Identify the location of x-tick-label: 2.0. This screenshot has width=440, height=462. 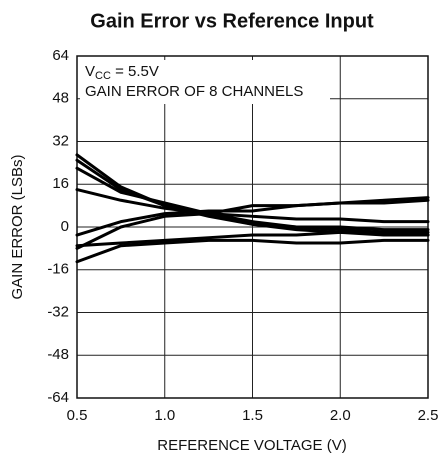
(340, 415).